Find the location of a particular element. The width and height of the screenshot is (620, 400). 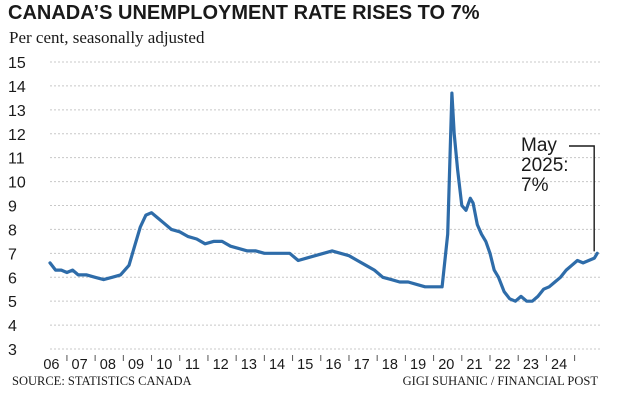

y-tick-label: 10 is located at coordinates (17, 183).